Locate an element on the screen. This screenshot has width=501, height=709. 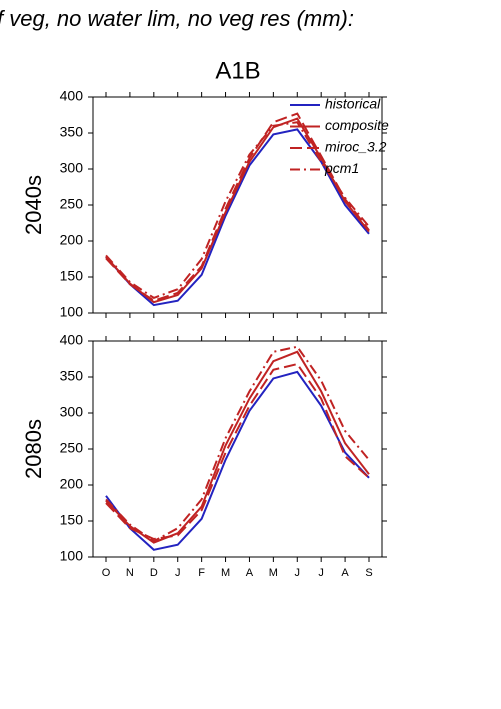
x-tick-label: F is located at coordinates (201, 573).